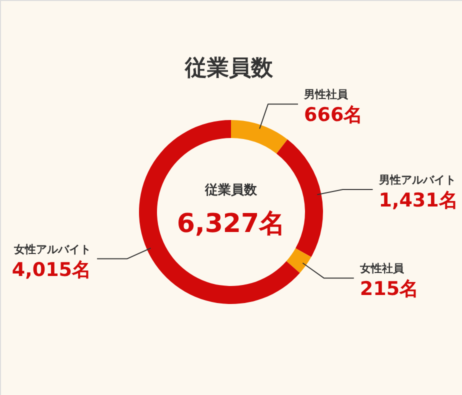  What do you see at coordinates (333, 115) in the screenshot?
I see `data-label: 666名` at bounding box center [333, 115].